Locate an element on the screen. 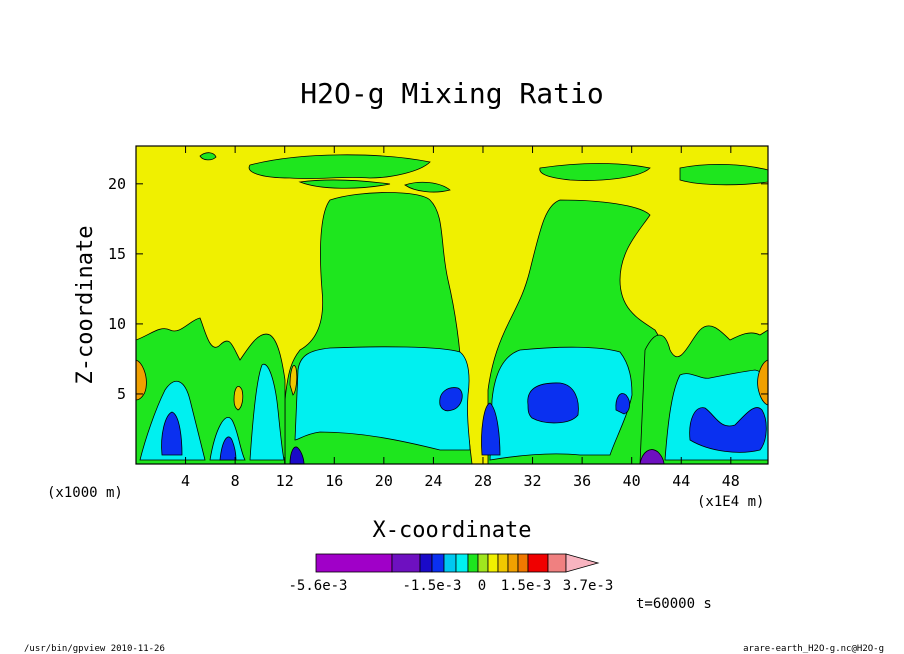  x-tick-label: 40 is located at coordinates (632, 481).